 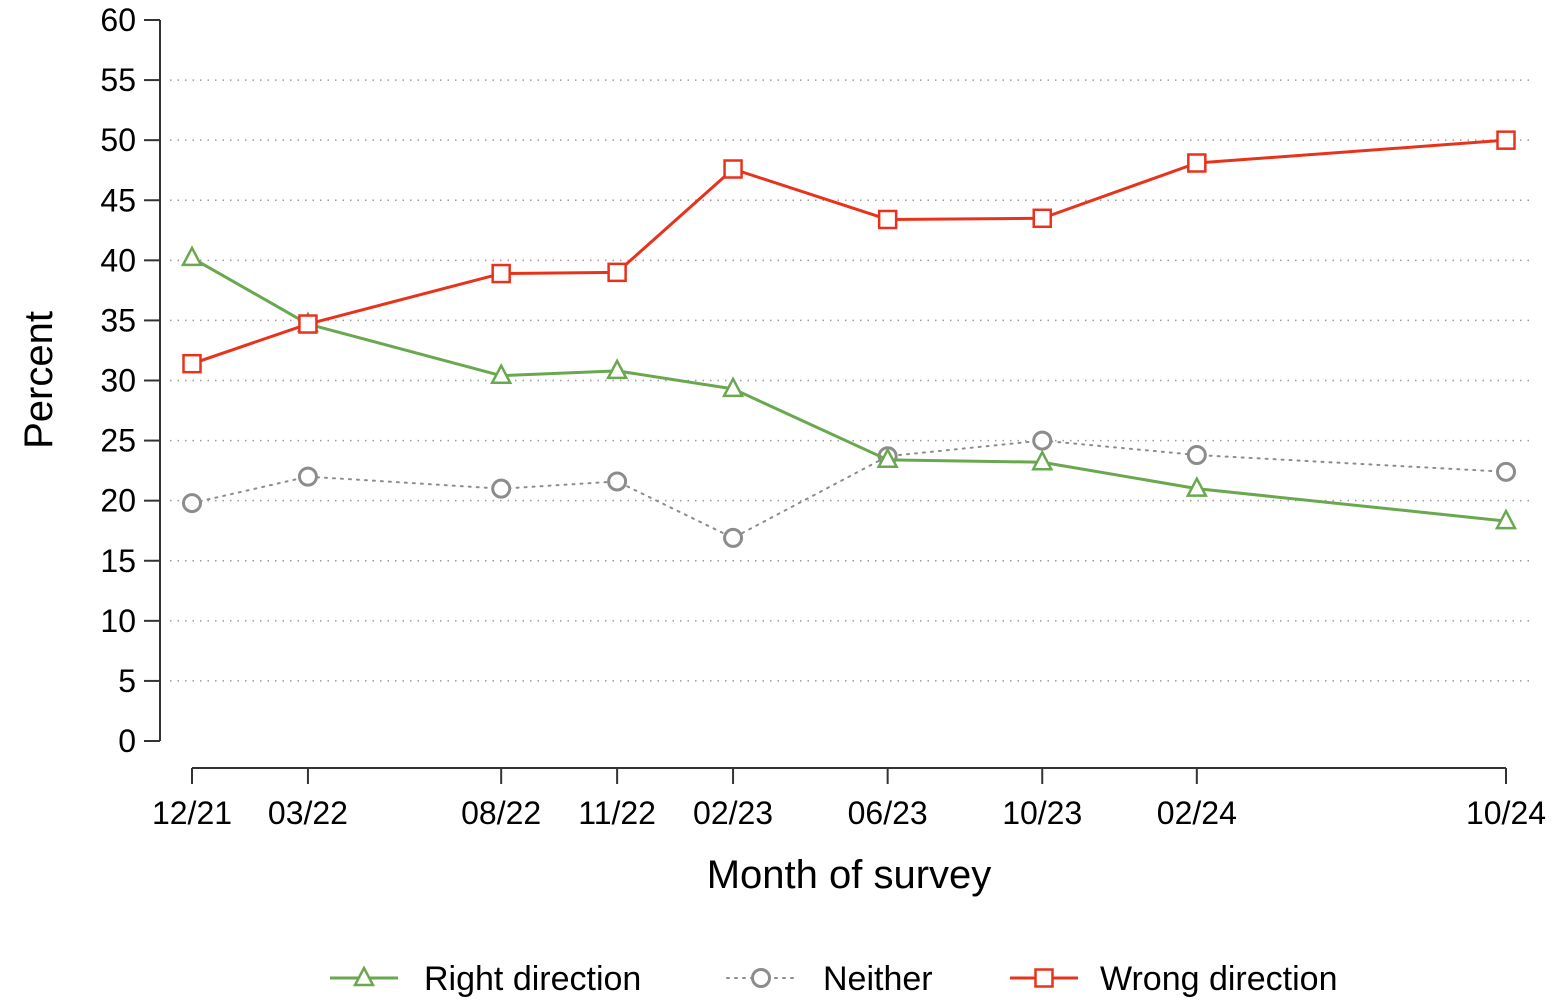 What do you see at coordinates (1042, 813) in the screenshot?
I see `x-tick-label: 10/23` at bounding box center [1042, 813].